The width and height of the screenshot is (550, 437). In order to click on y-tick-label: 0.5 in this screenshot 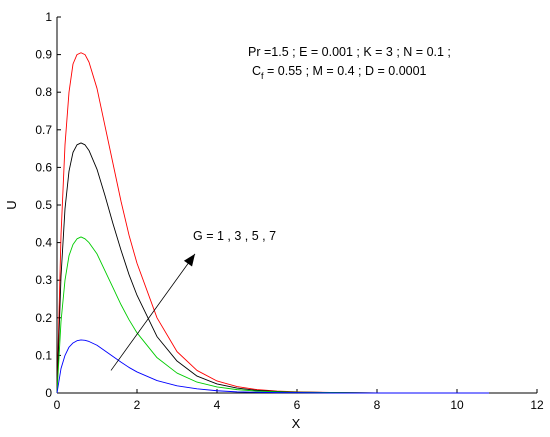, I will do `click(43, 205)`.